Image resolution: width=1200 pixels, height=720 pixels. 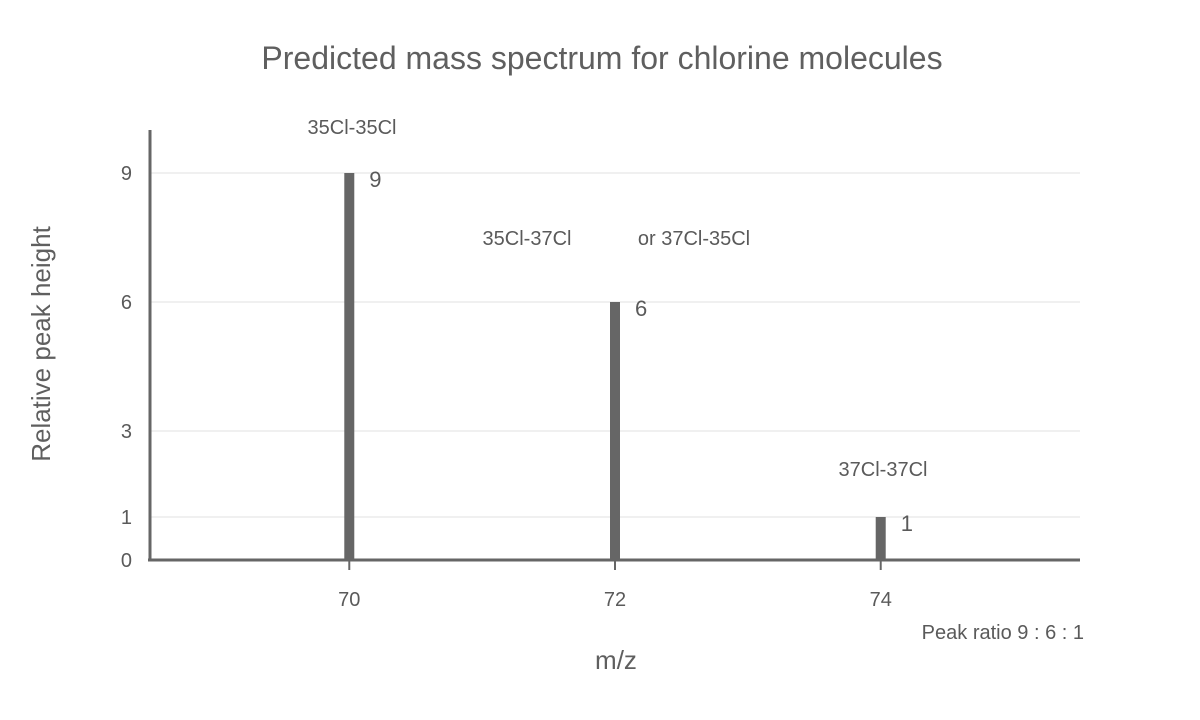 What do you see at coordinates (126, 518) in the screenshot?
I see `y-tick-label-1: 1` at bounding box center [126, 518].